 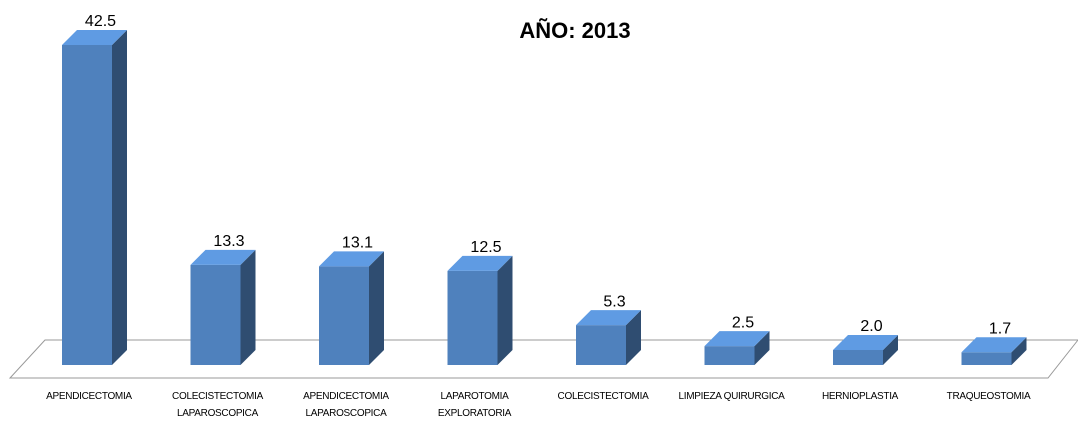 What do you see at coordinates (100, 21) in the screenshot?
I see `value-label: 42.5` at bounding box center [100, 21].